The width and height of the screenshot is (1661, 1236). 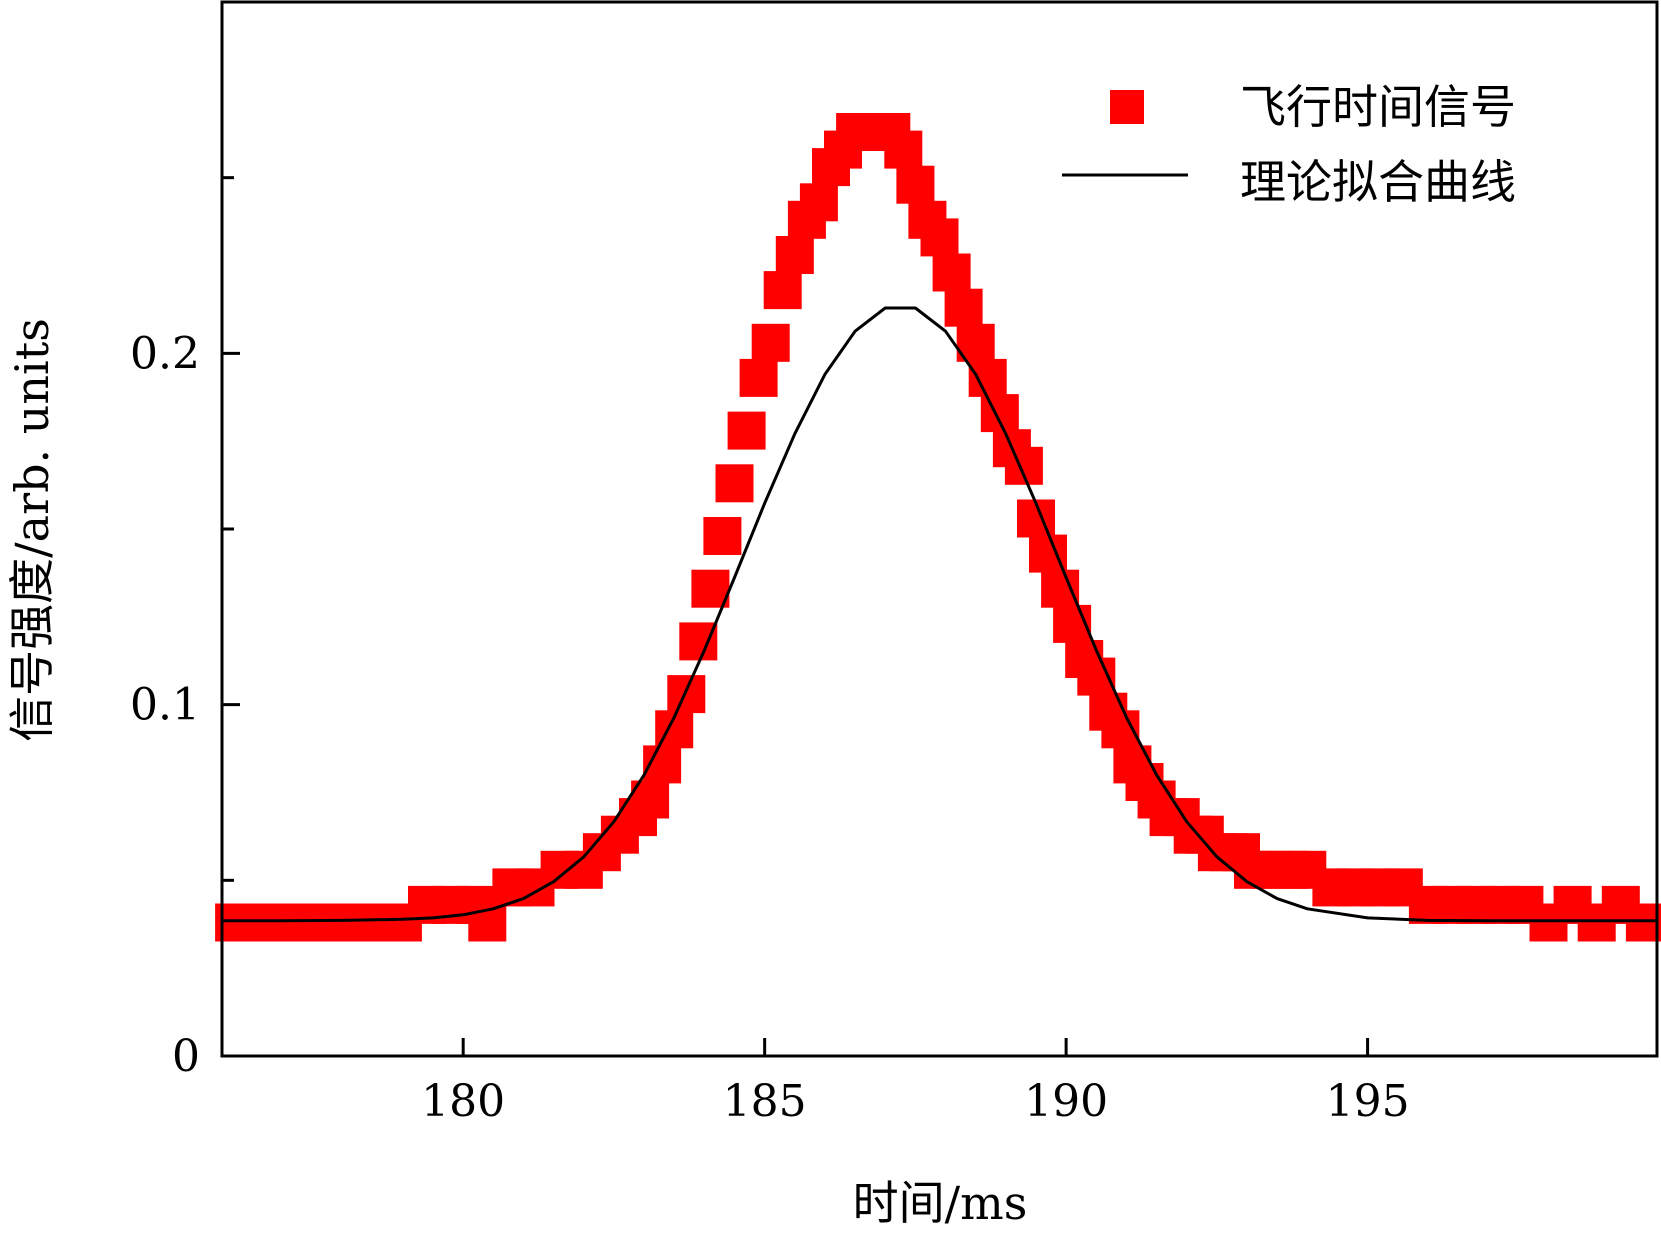 I want to click on y-tick-label: 0.2, so click(x=165, y=353).